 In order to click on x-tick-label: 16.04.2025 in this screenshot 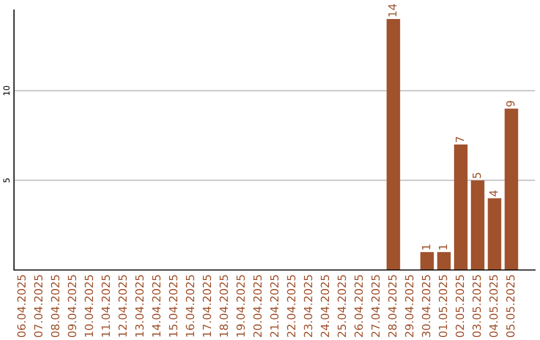, I will do `click(190, 306)`.